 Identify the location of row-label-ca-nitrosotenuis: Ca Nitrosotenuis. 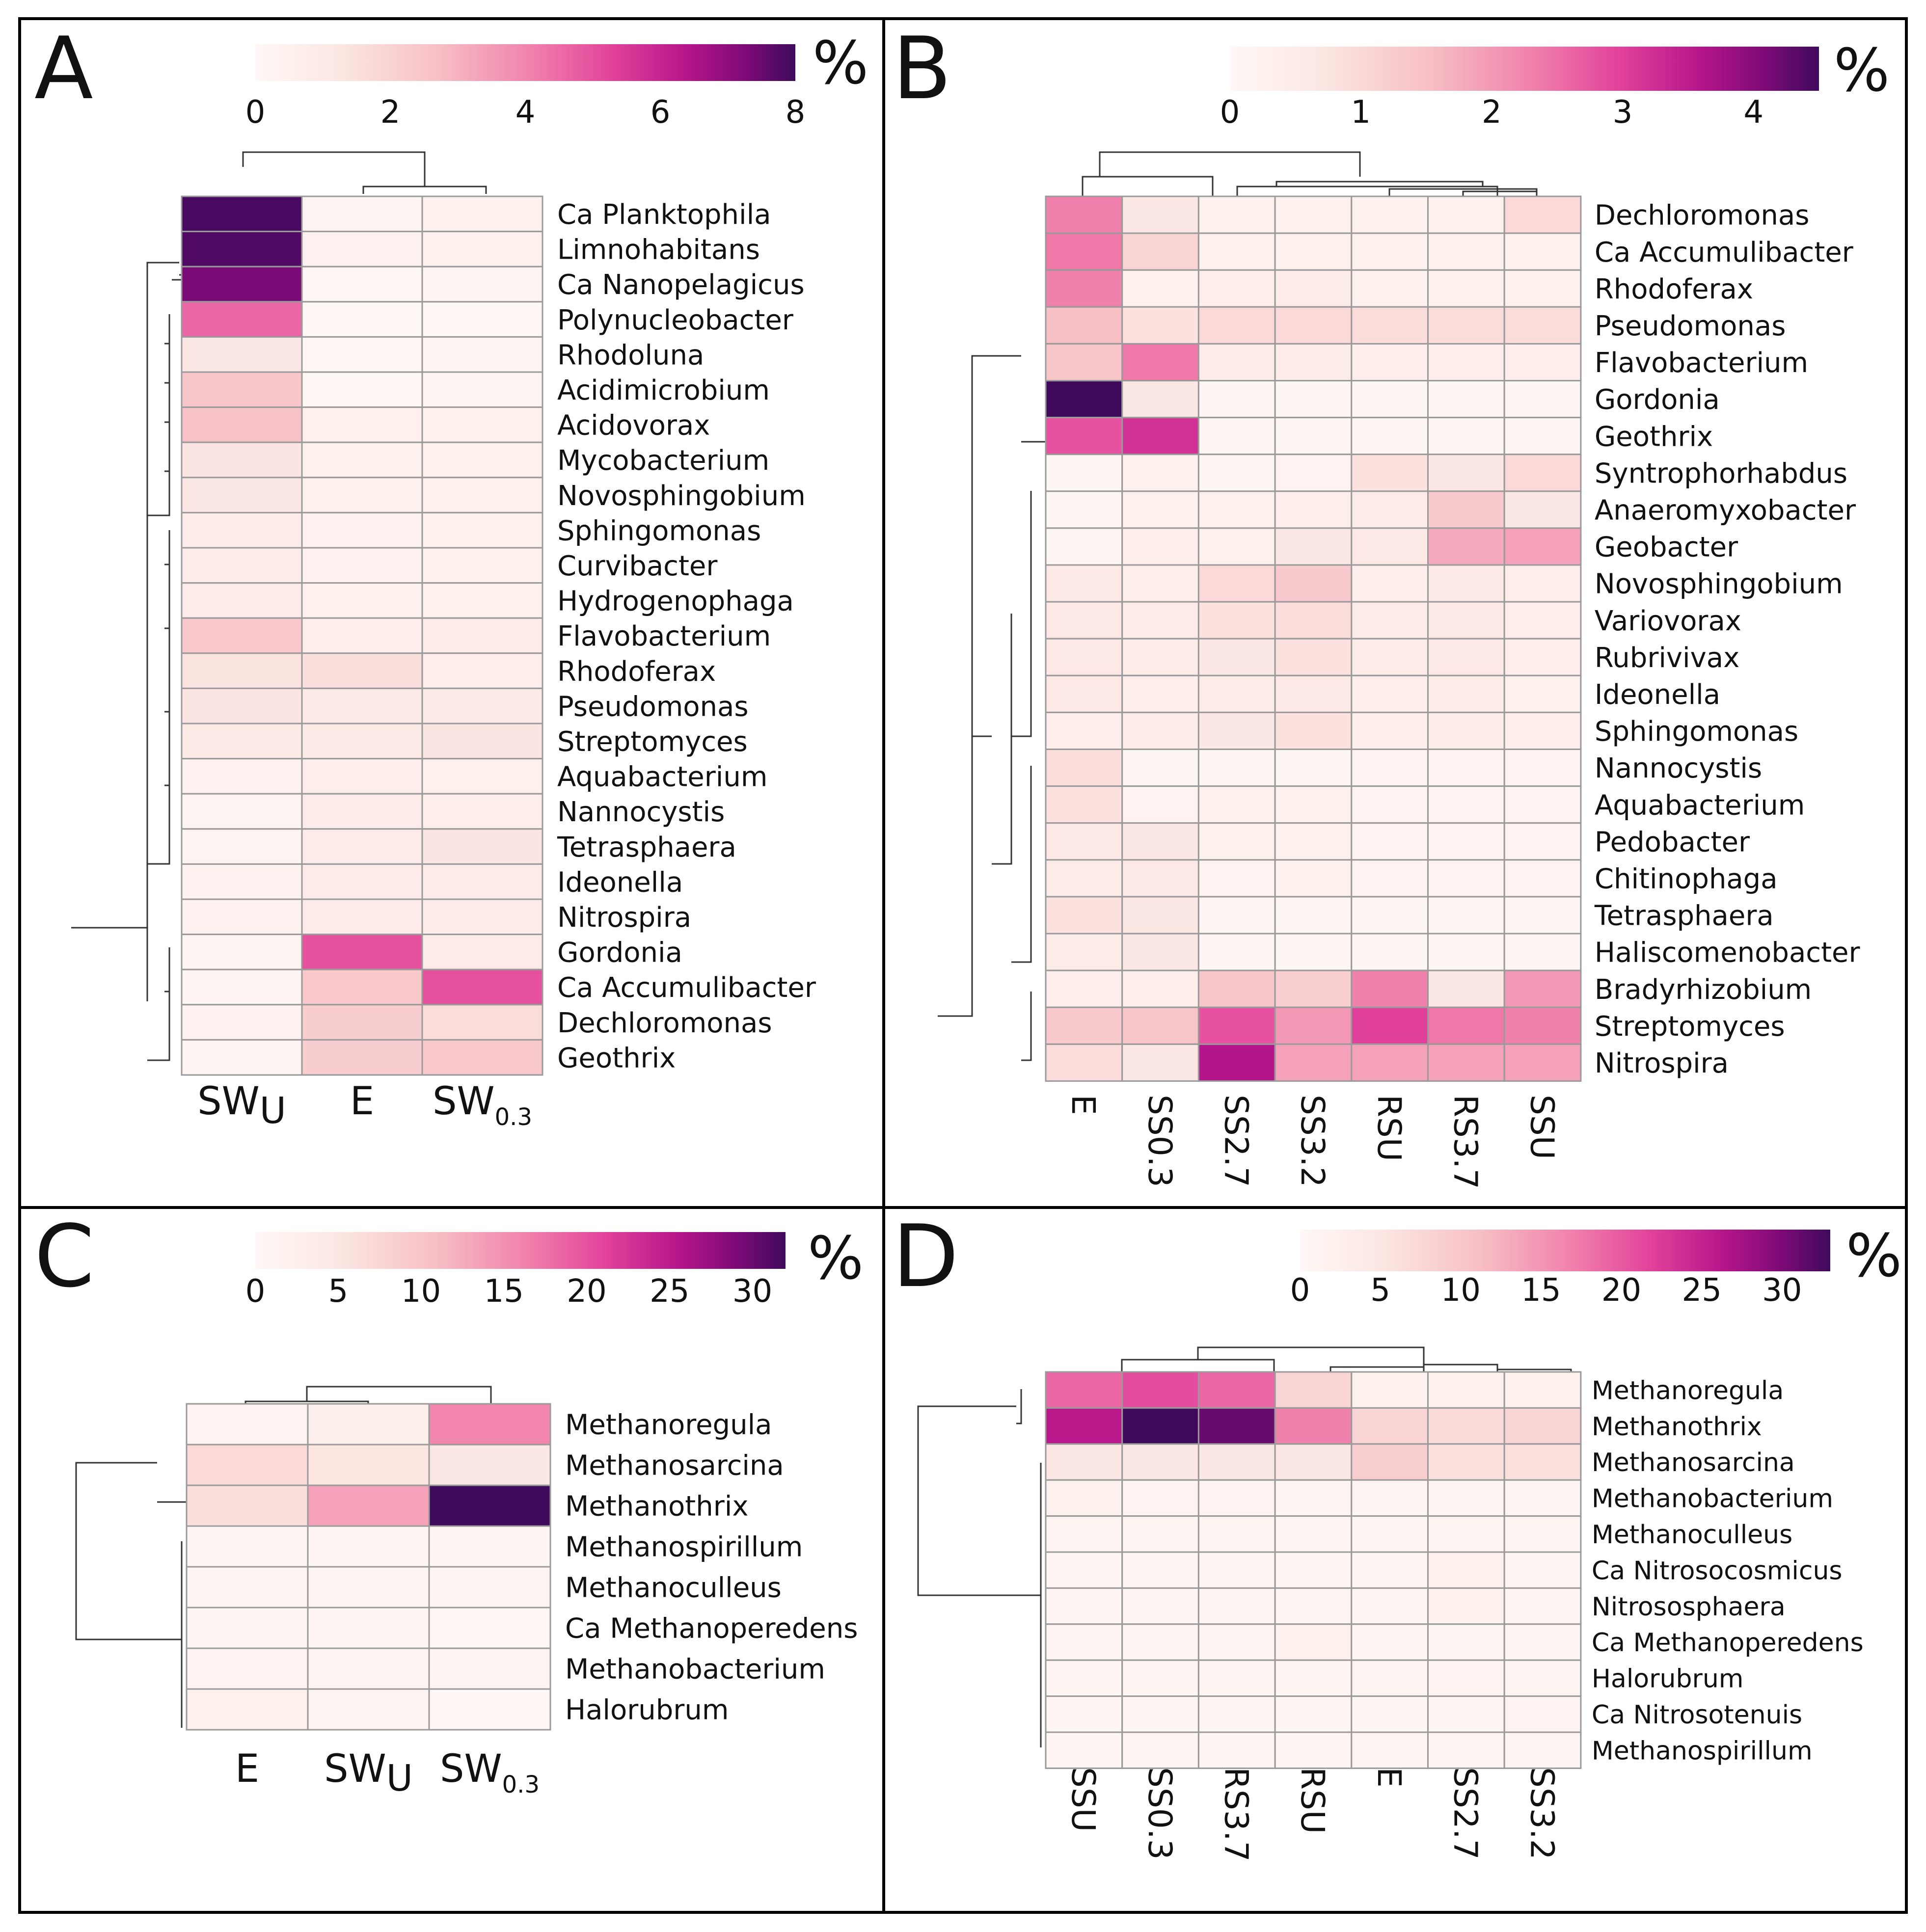
(1697, 1715).